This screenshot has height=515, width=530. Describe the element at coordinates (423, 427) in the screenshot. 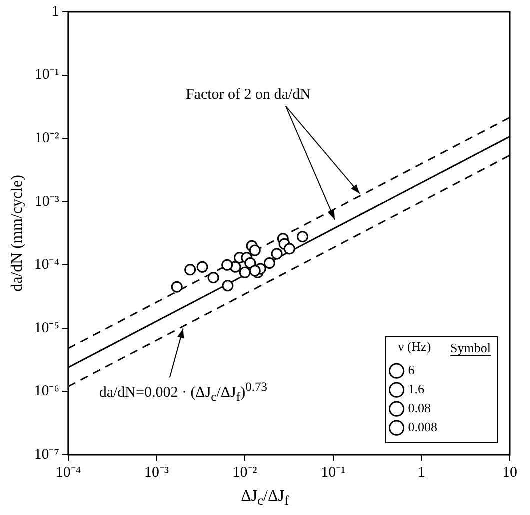

I see `legend-label: 0.008` at that location.